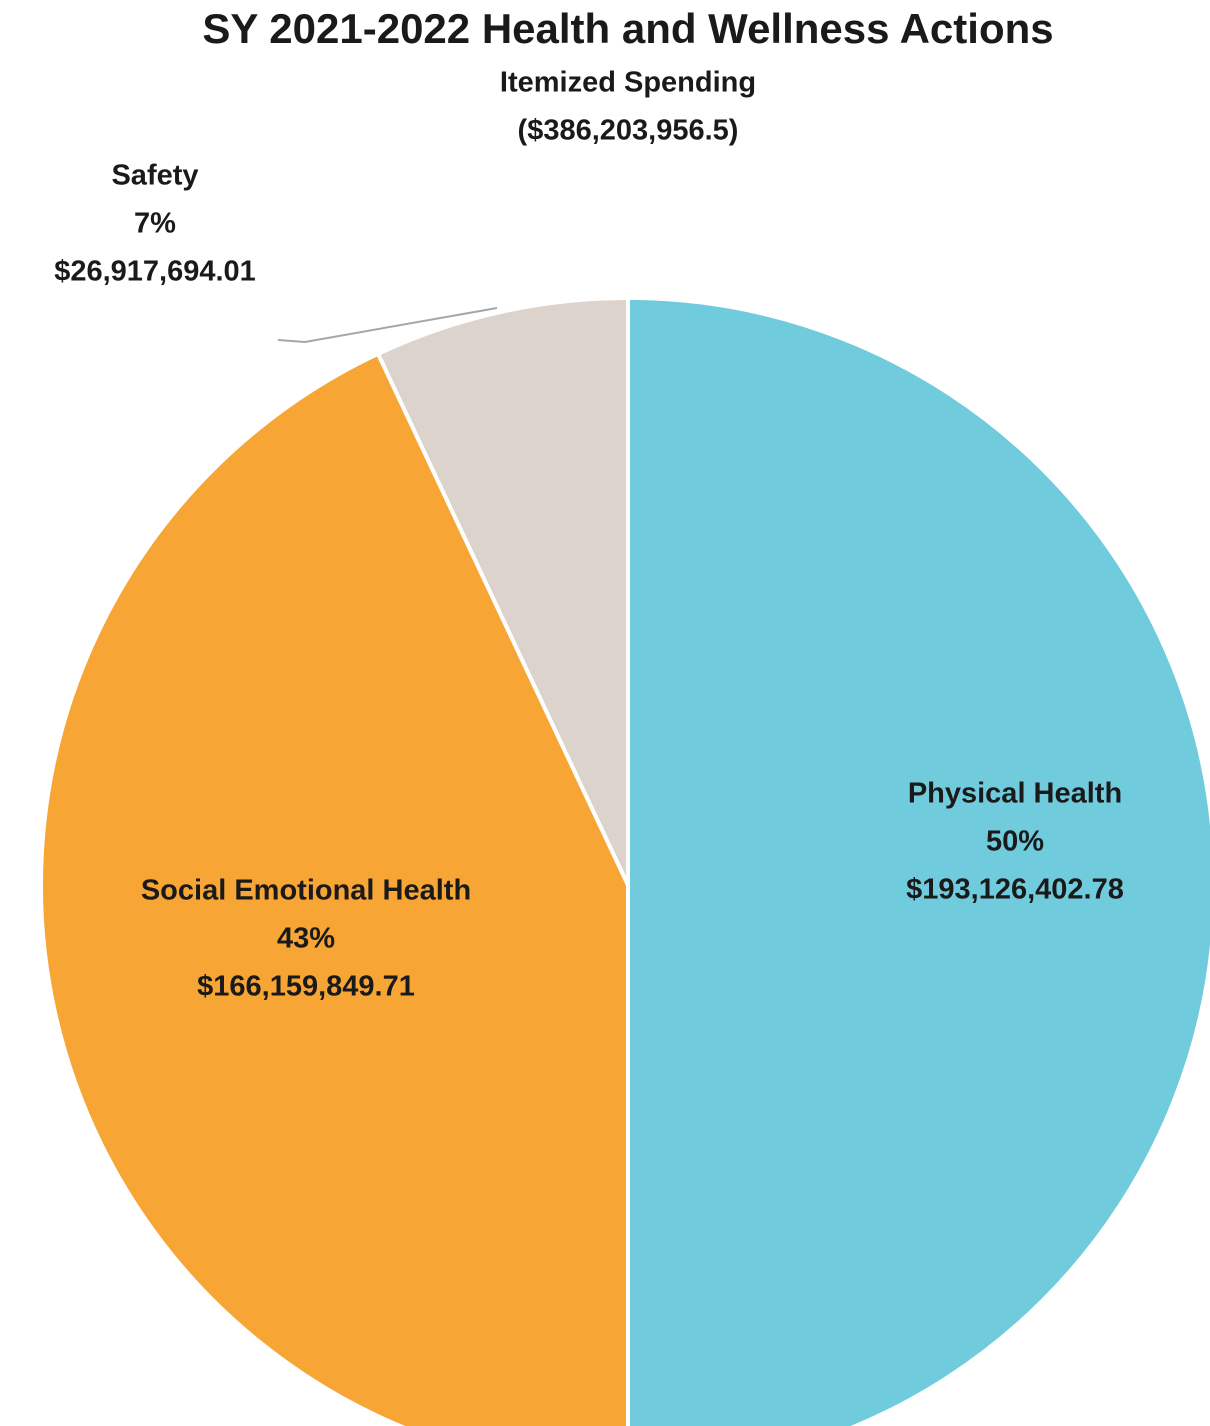  I want to click on pie-slice, so click(502, 590).